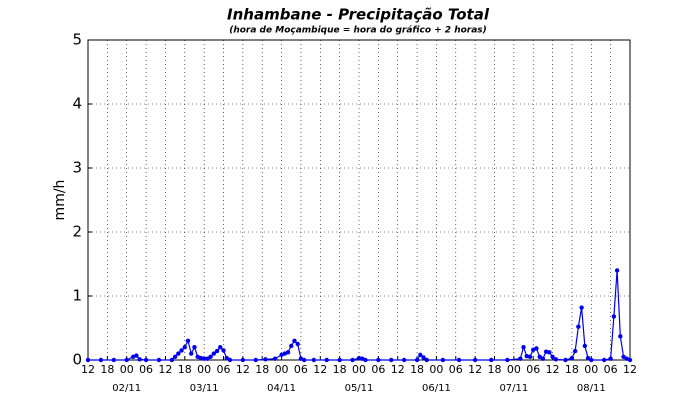 This screenshot has height=400, width=700. What do you see at coordinates (436, 388) in the screenshot?
I see `date-label: 06/11` at bounding box center [436, 388].